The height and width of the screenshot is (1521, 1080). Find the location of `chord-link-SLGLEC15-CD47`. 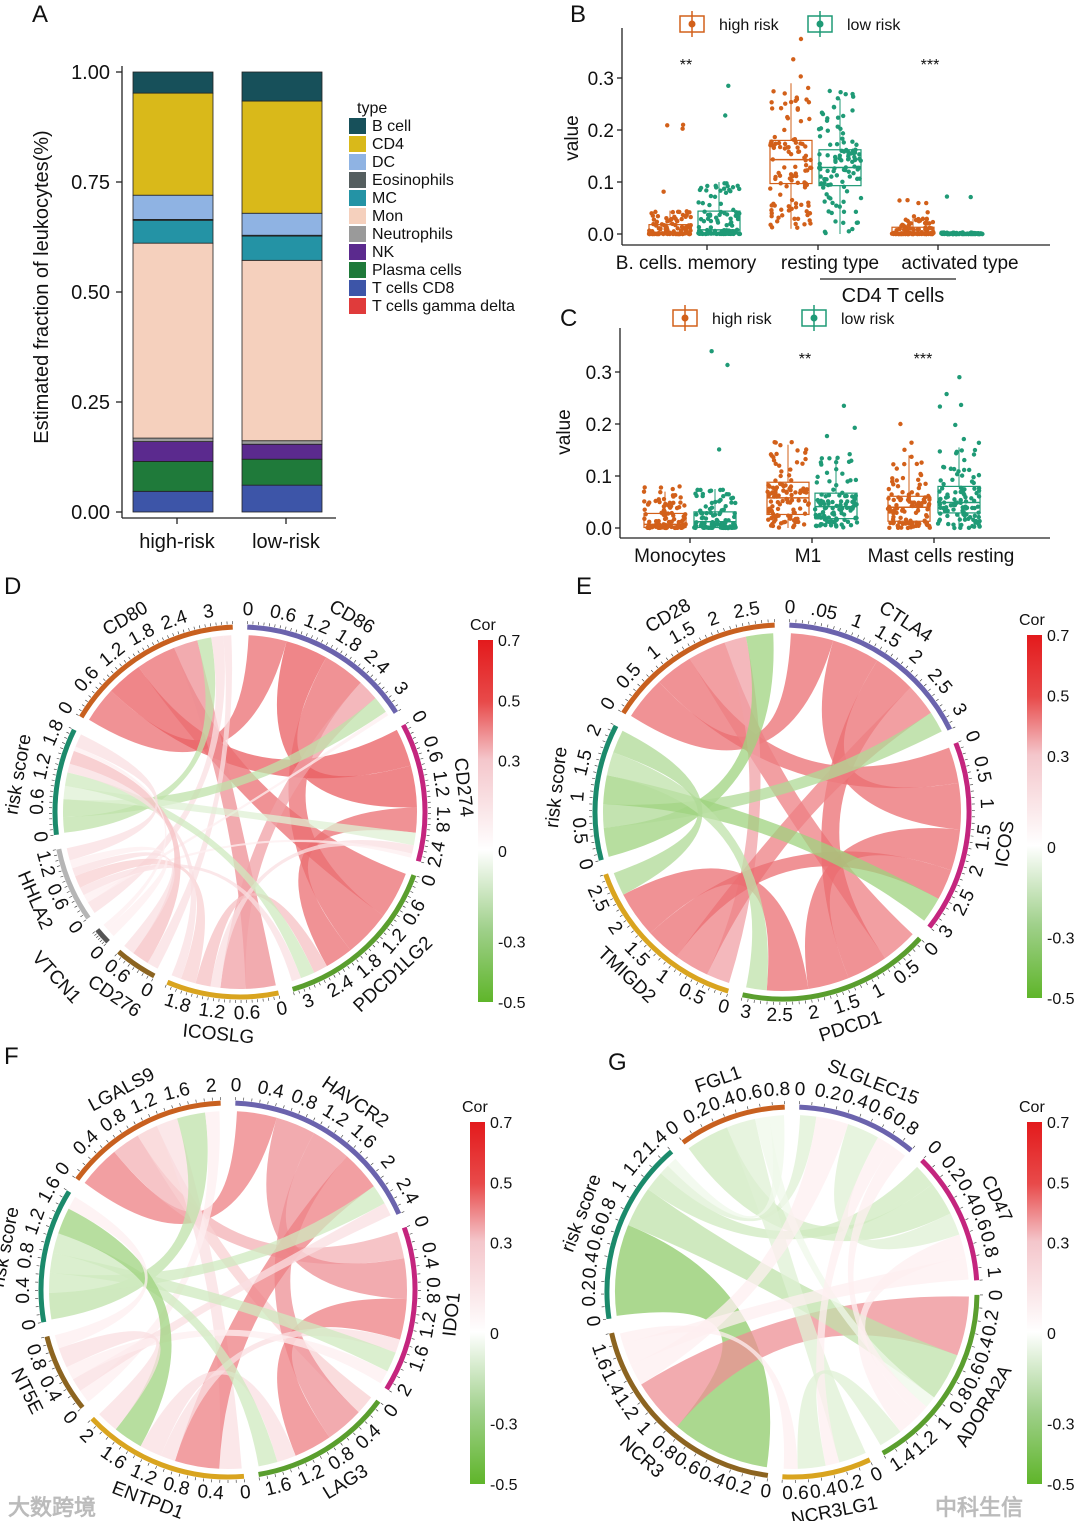

chord-link-SLGLEC15-CD47 is located at coordinates (897, 1187).